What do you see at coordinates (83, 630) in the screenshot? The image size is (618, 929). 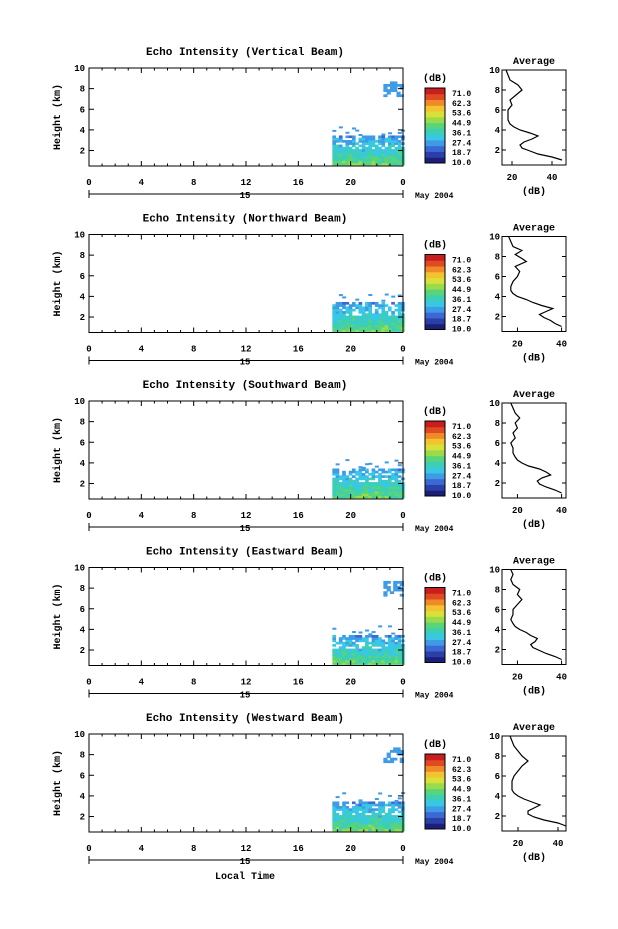 I see `height-tick-label: 4` at bounding box center [83, 630].